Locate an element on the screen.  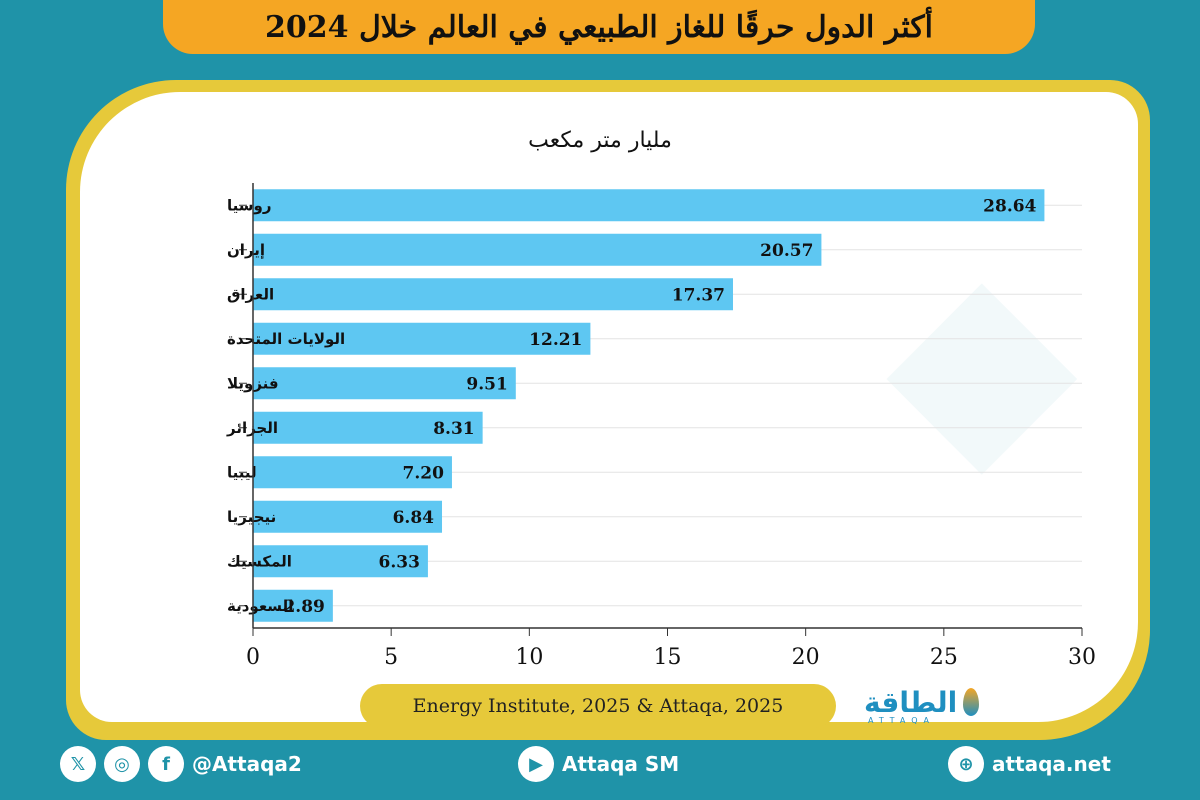
unit-label: مليار متر مكعب is located at coordinates (600, 140).